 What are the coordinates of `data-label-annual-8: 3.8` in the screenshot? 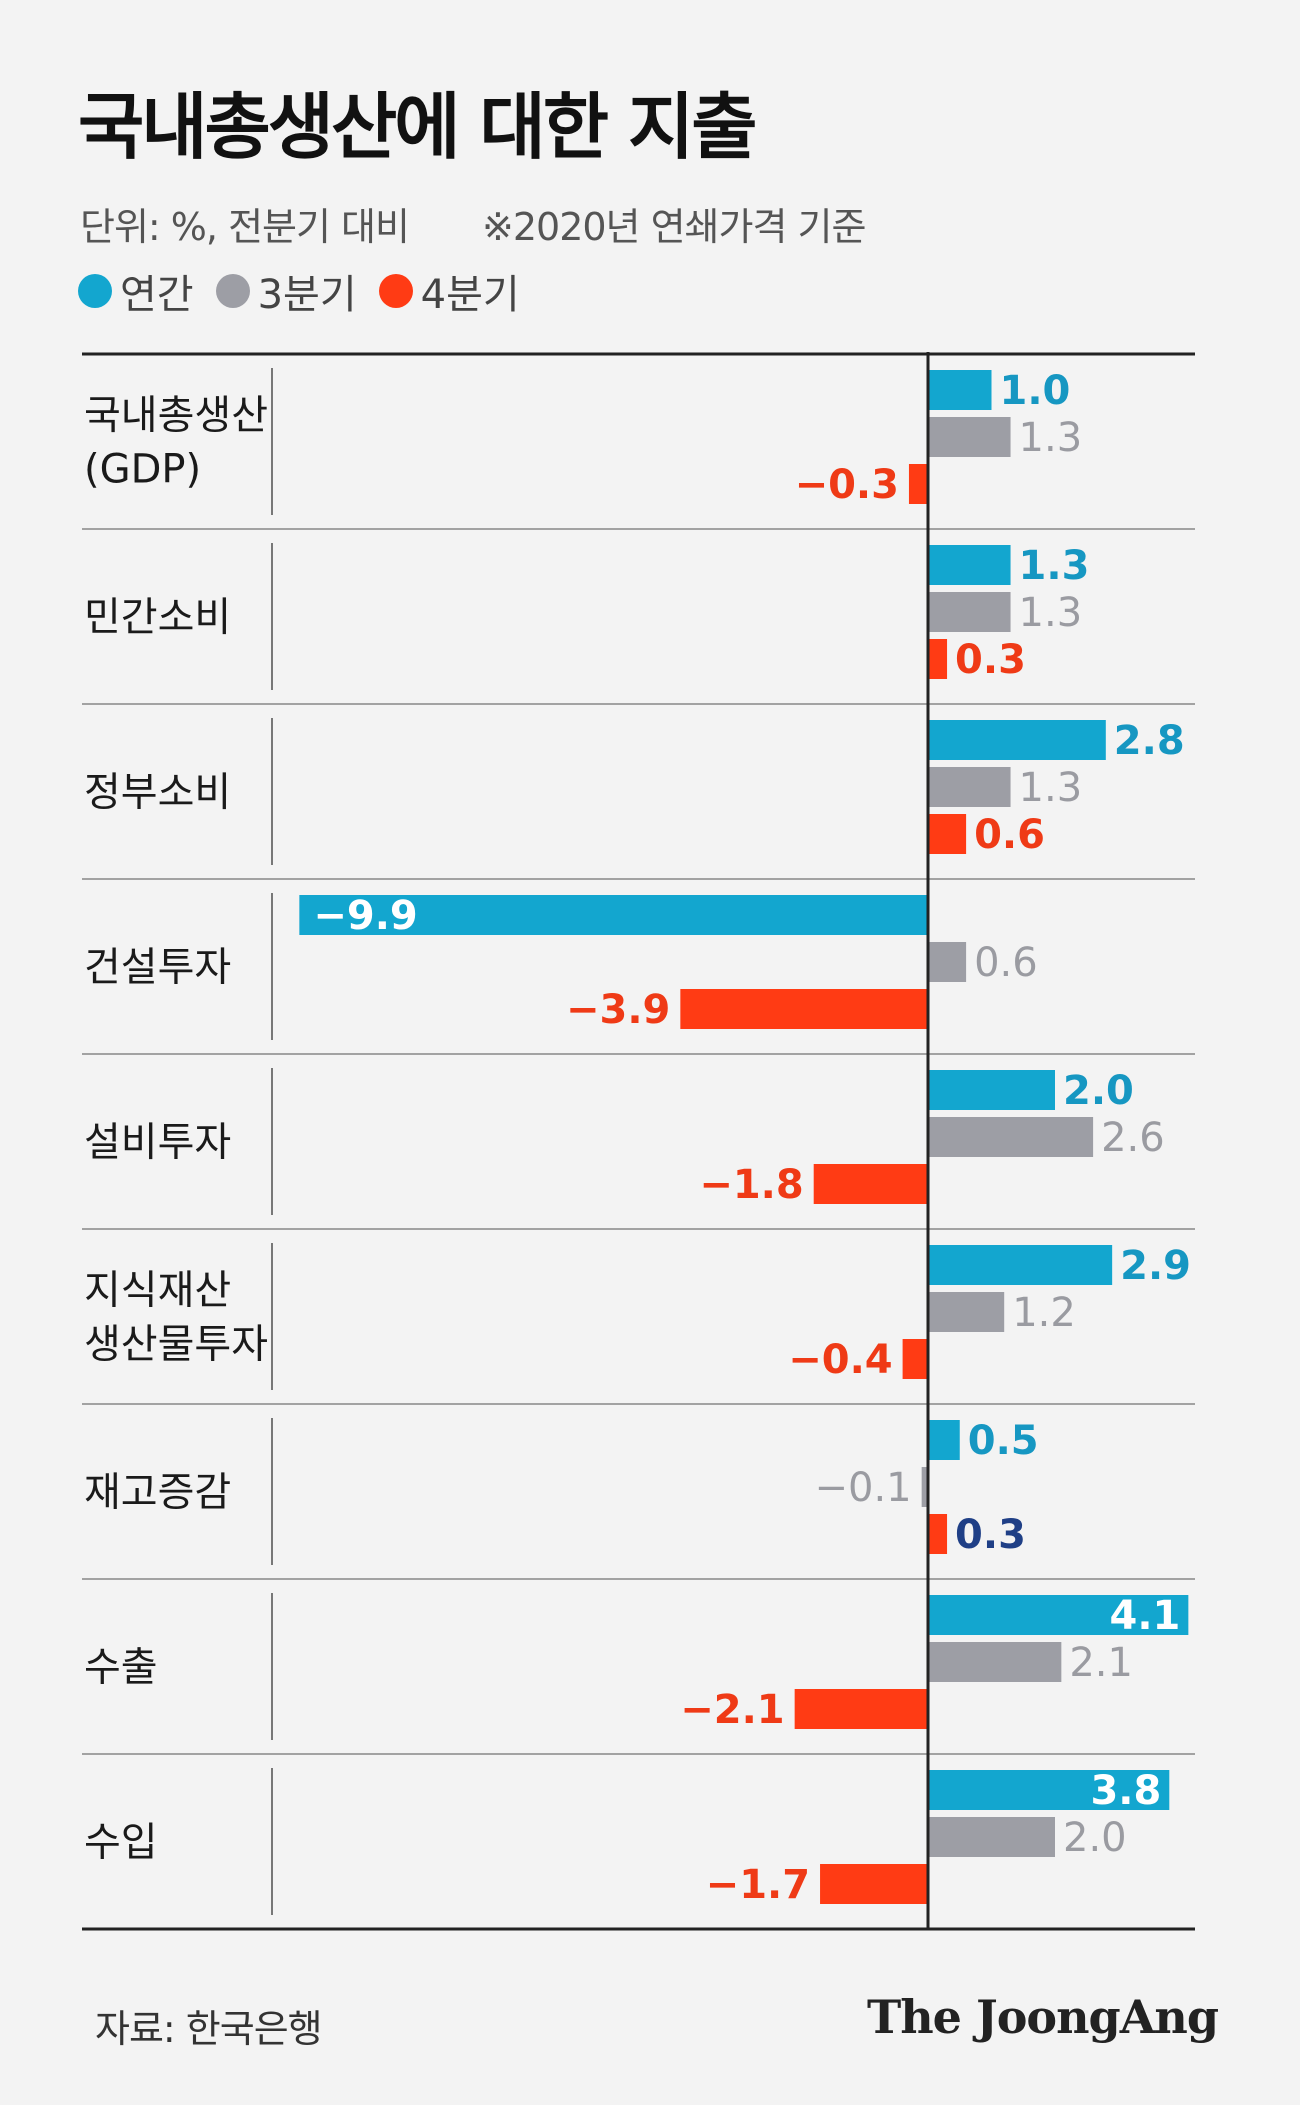 It's located at (1125, 1791).